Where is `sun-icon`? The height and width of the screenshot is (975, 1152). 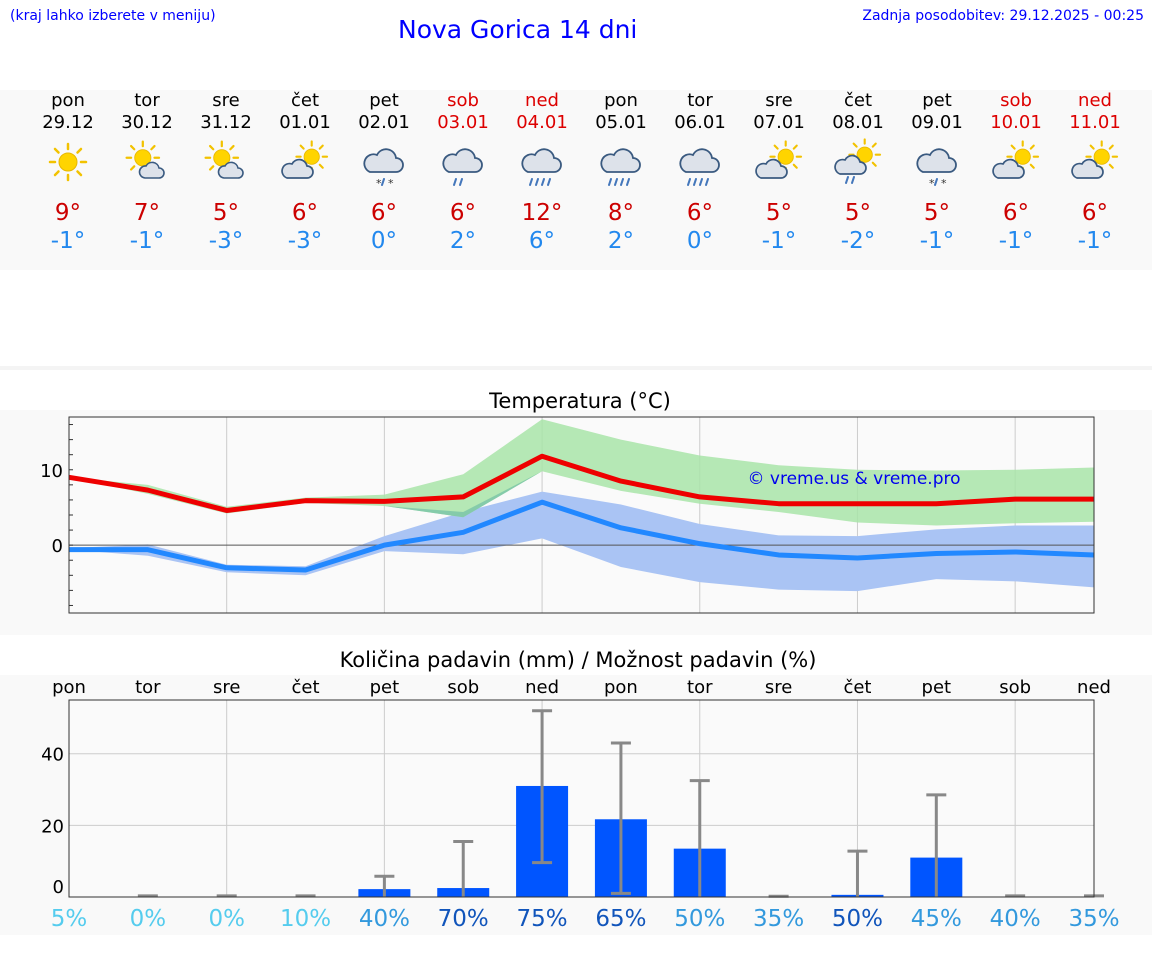 sun-icon is located at coordinates (68, 162).